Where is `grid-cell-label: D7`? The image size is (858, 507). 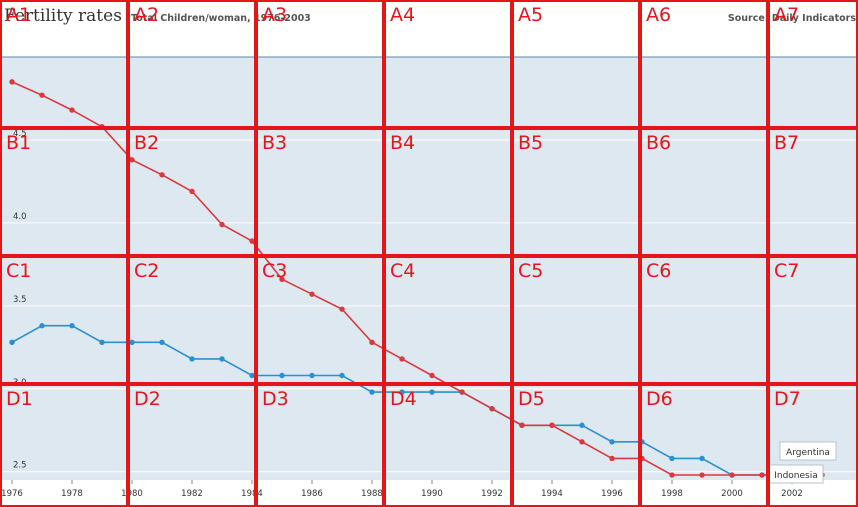 grid-cell-label: D7 is located at coordinates (787, 399).